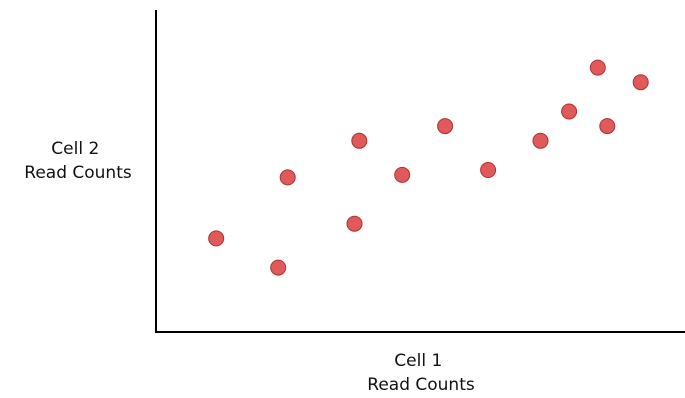  What do you see at coordinates (421, 373) in the screenshot?
I see `x-axis-label: Cell 1 Read Counts` at bounding box center [421, 373].